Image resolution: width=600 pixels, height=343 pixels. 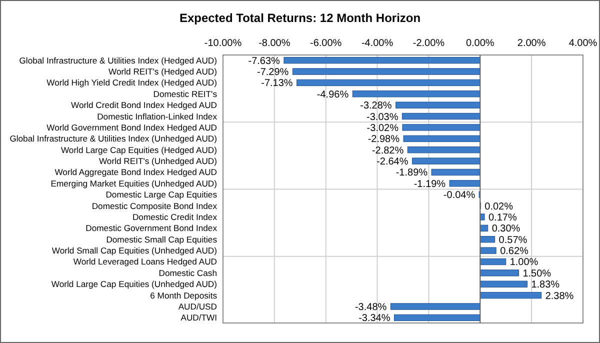 What do you see at coordinates (118, 60) in the screenshot?
I see `y-tick-label: Global Infrastructure & Utilities Index (Hedged AUD)` at bounding box center [118, 60].